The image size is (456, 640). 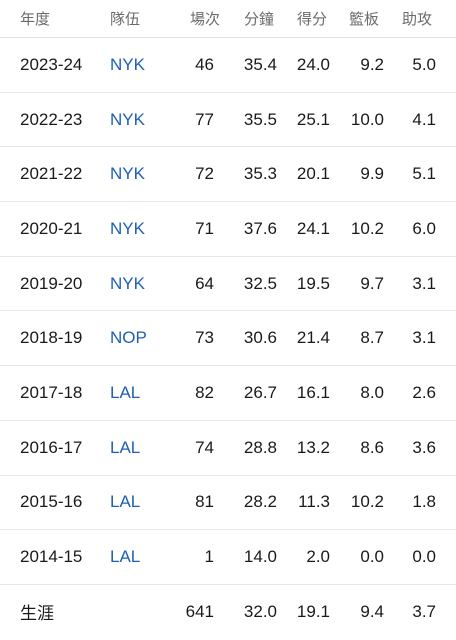 I want to click on table-row: 2021-22 NYK 72 35.3 20.1 9.9 5.1, so click(x=228, y=175).